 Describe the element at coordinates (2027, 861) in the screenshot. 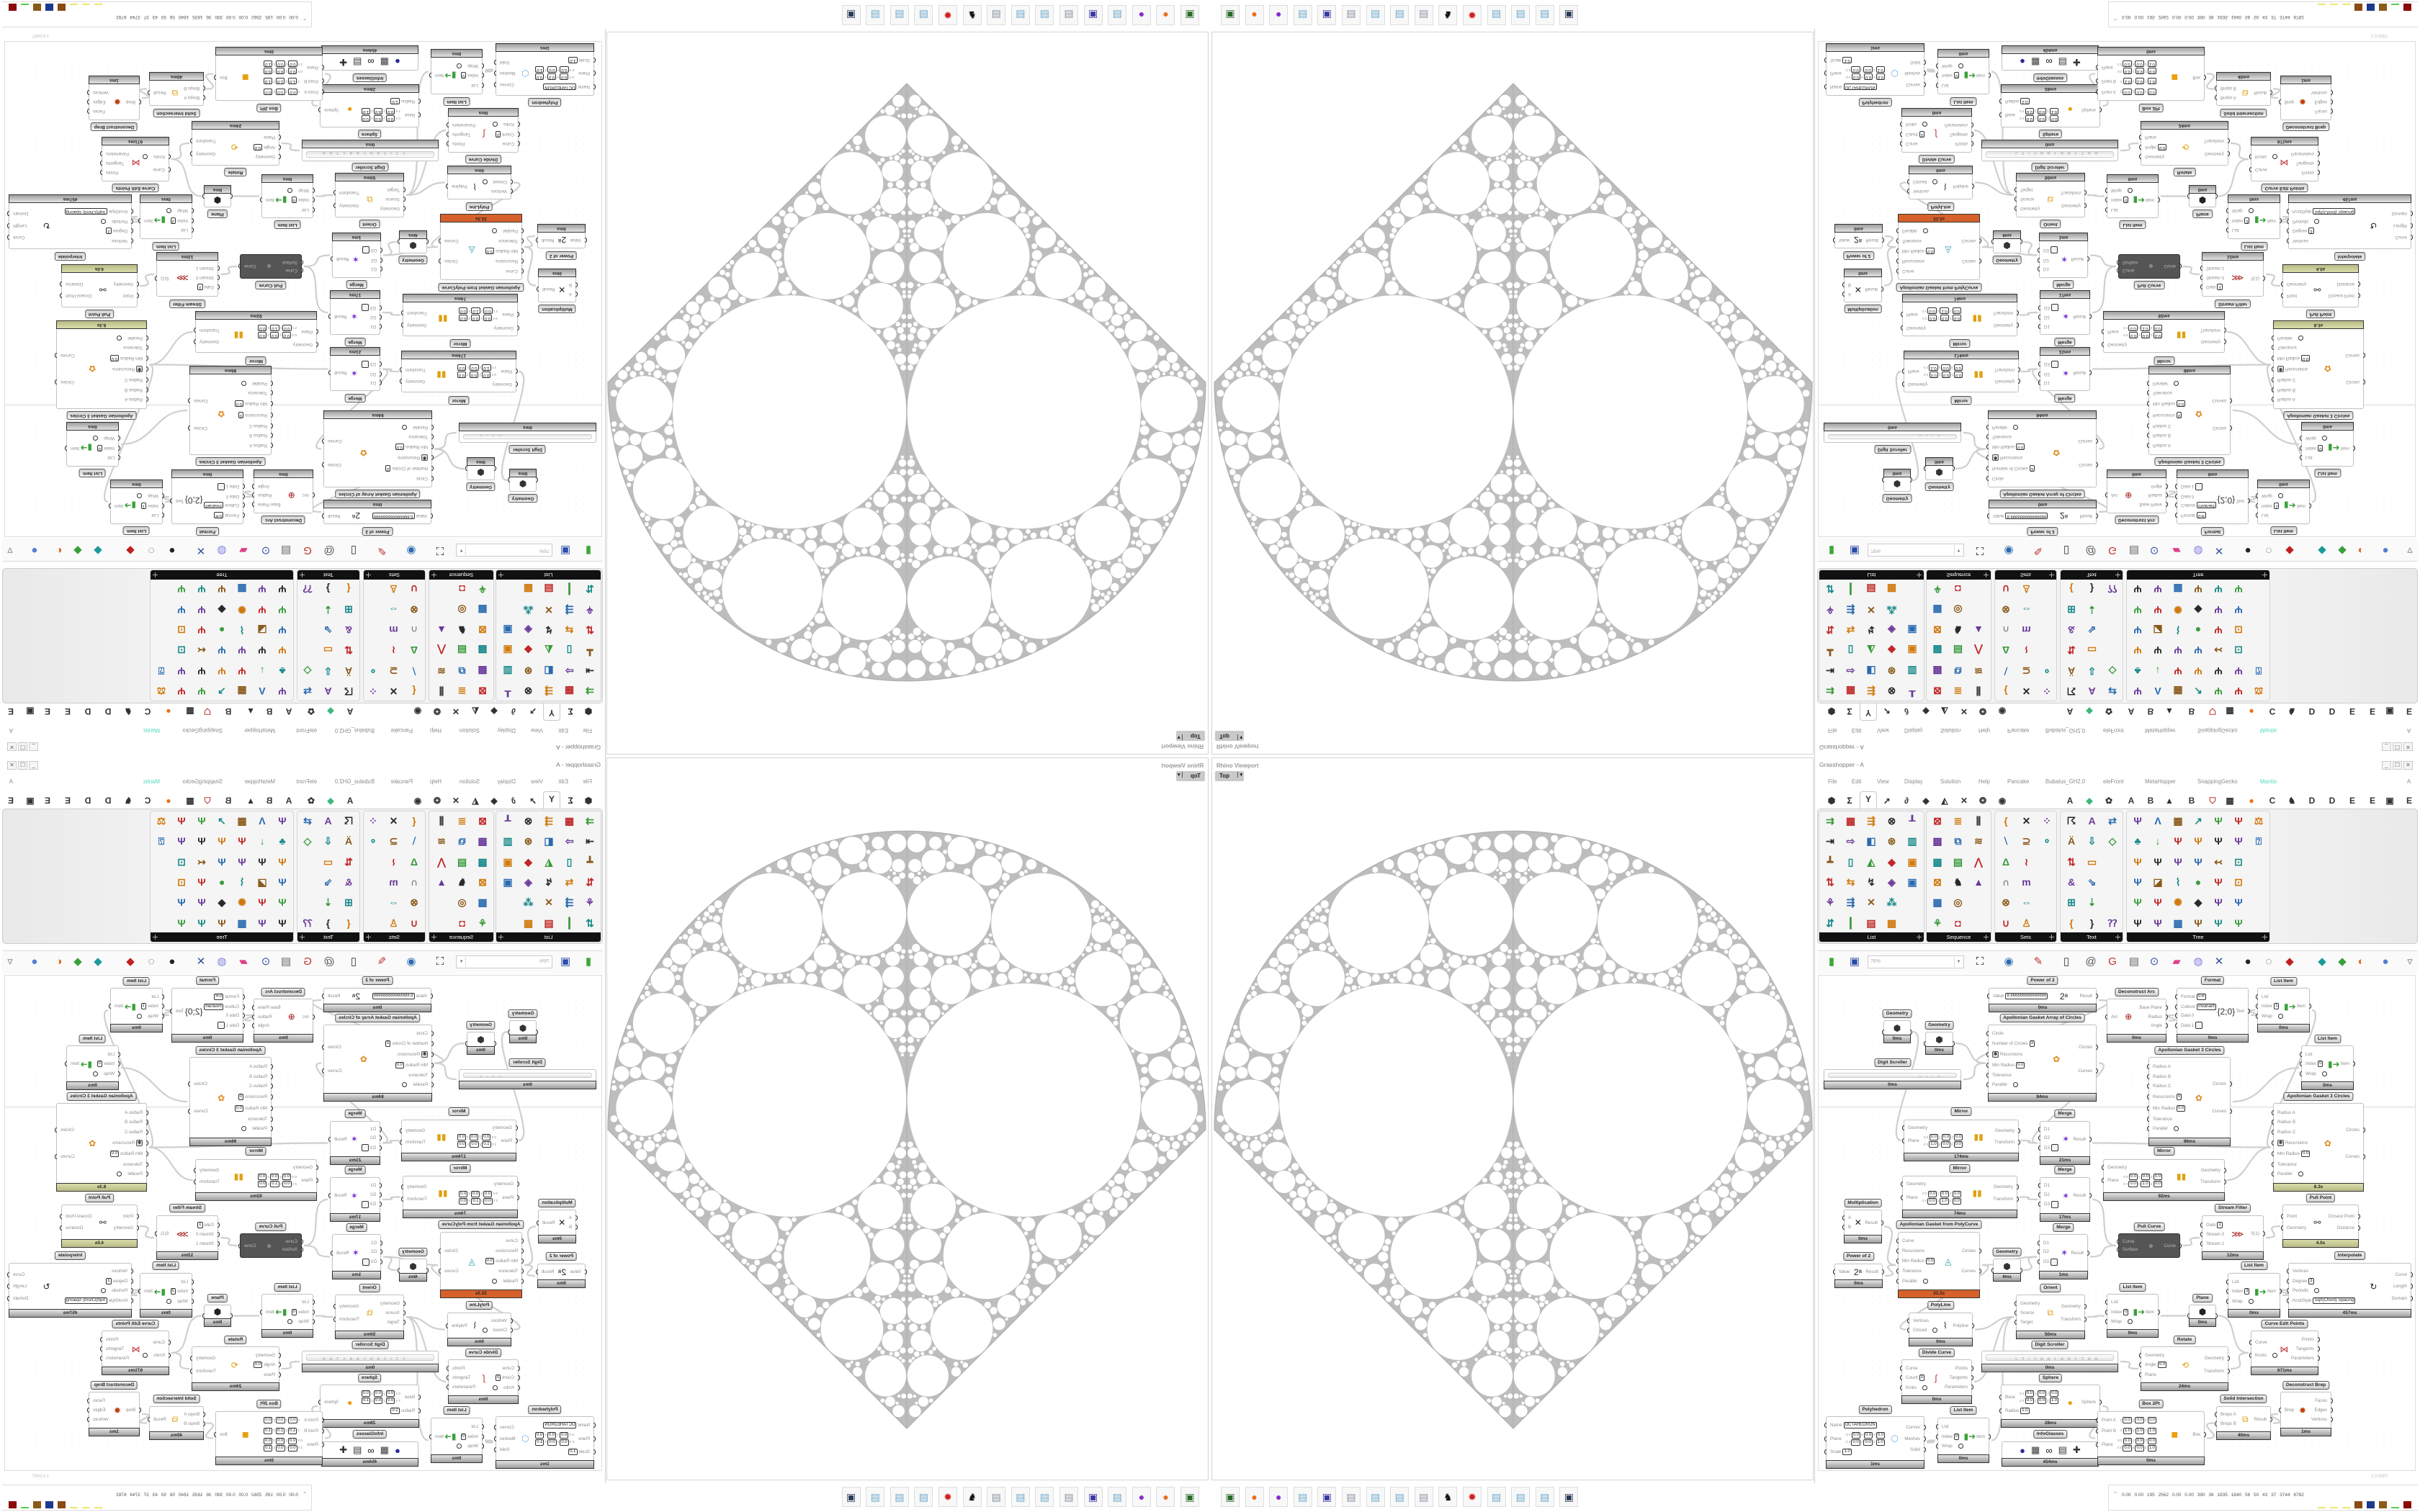

I see `sets-tool-icon: ≀` at that location.